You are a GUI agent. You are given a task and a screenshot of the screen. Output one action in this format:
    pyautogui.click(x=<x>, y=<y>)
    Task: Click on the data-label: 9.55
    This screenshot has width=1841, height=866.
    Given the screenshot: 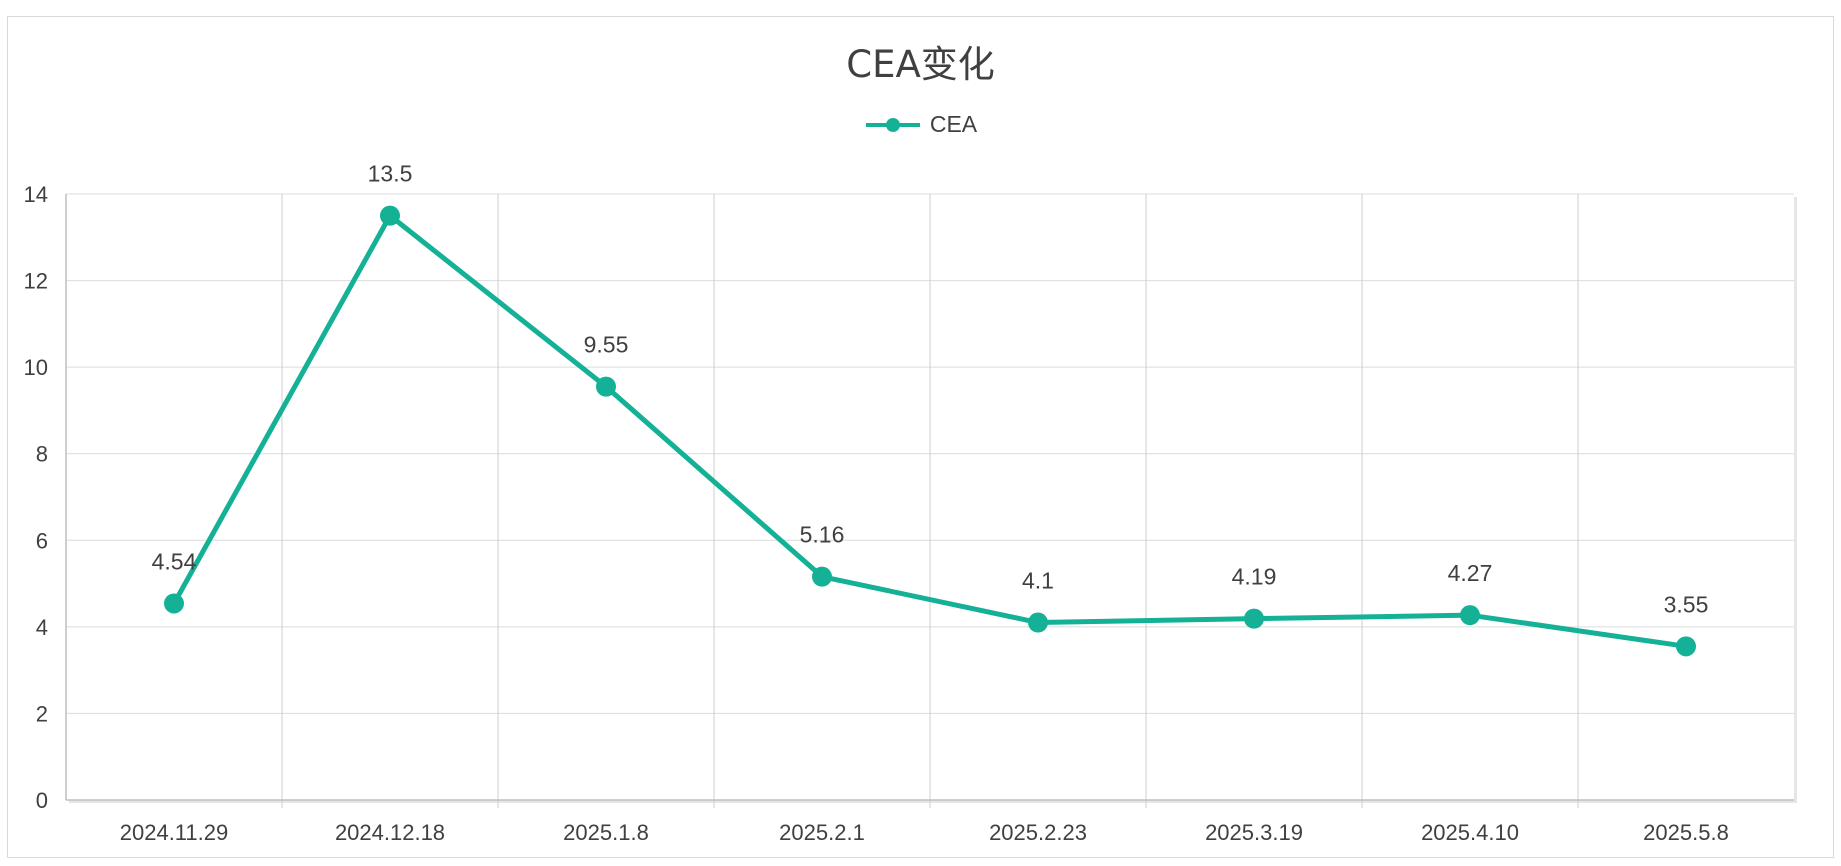 What is the action you would take?
    pyautogui.click(x=606, y=345)
    